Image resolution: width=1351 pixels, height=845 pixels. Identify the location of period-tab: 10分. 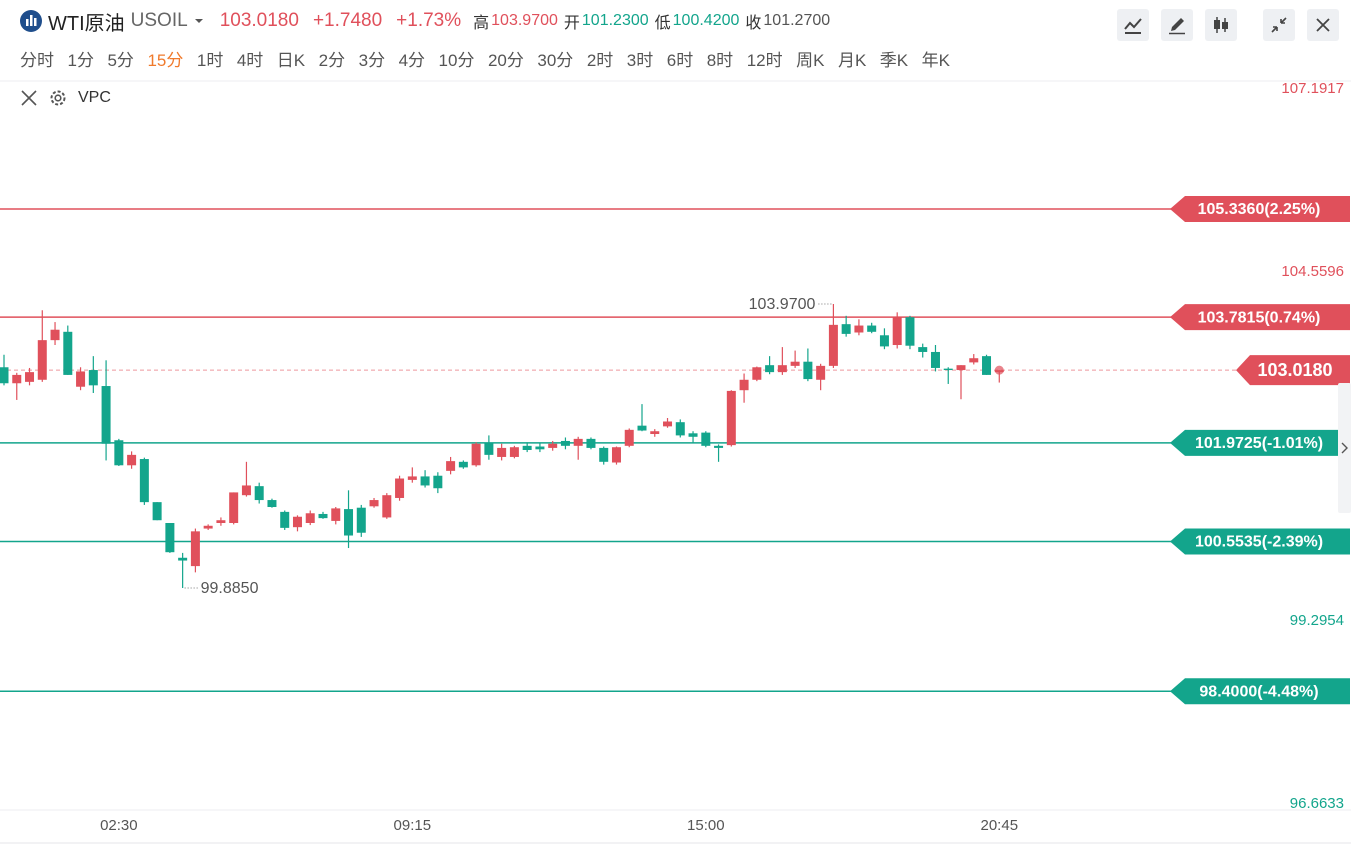
(456, 60).